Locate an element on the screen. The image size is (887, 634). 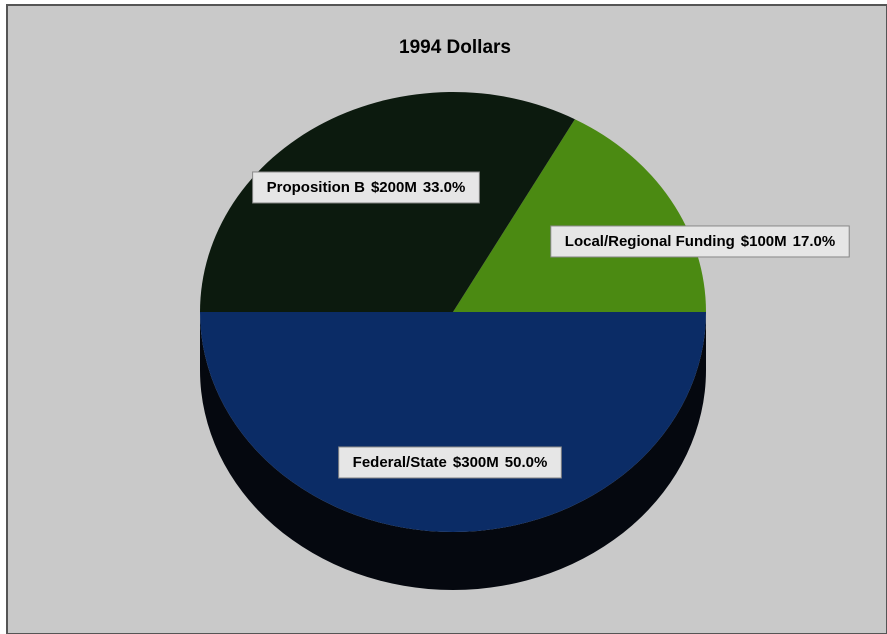
slice-label-group: Proposition B $200M 33.0% is located at coordinates (366, 187).